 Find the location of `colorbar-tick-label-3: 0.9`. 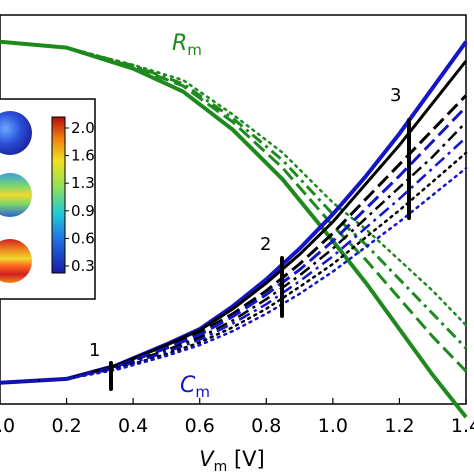

colorbar-tick-label-3: 0.9 is located at coordinates (83, 211).